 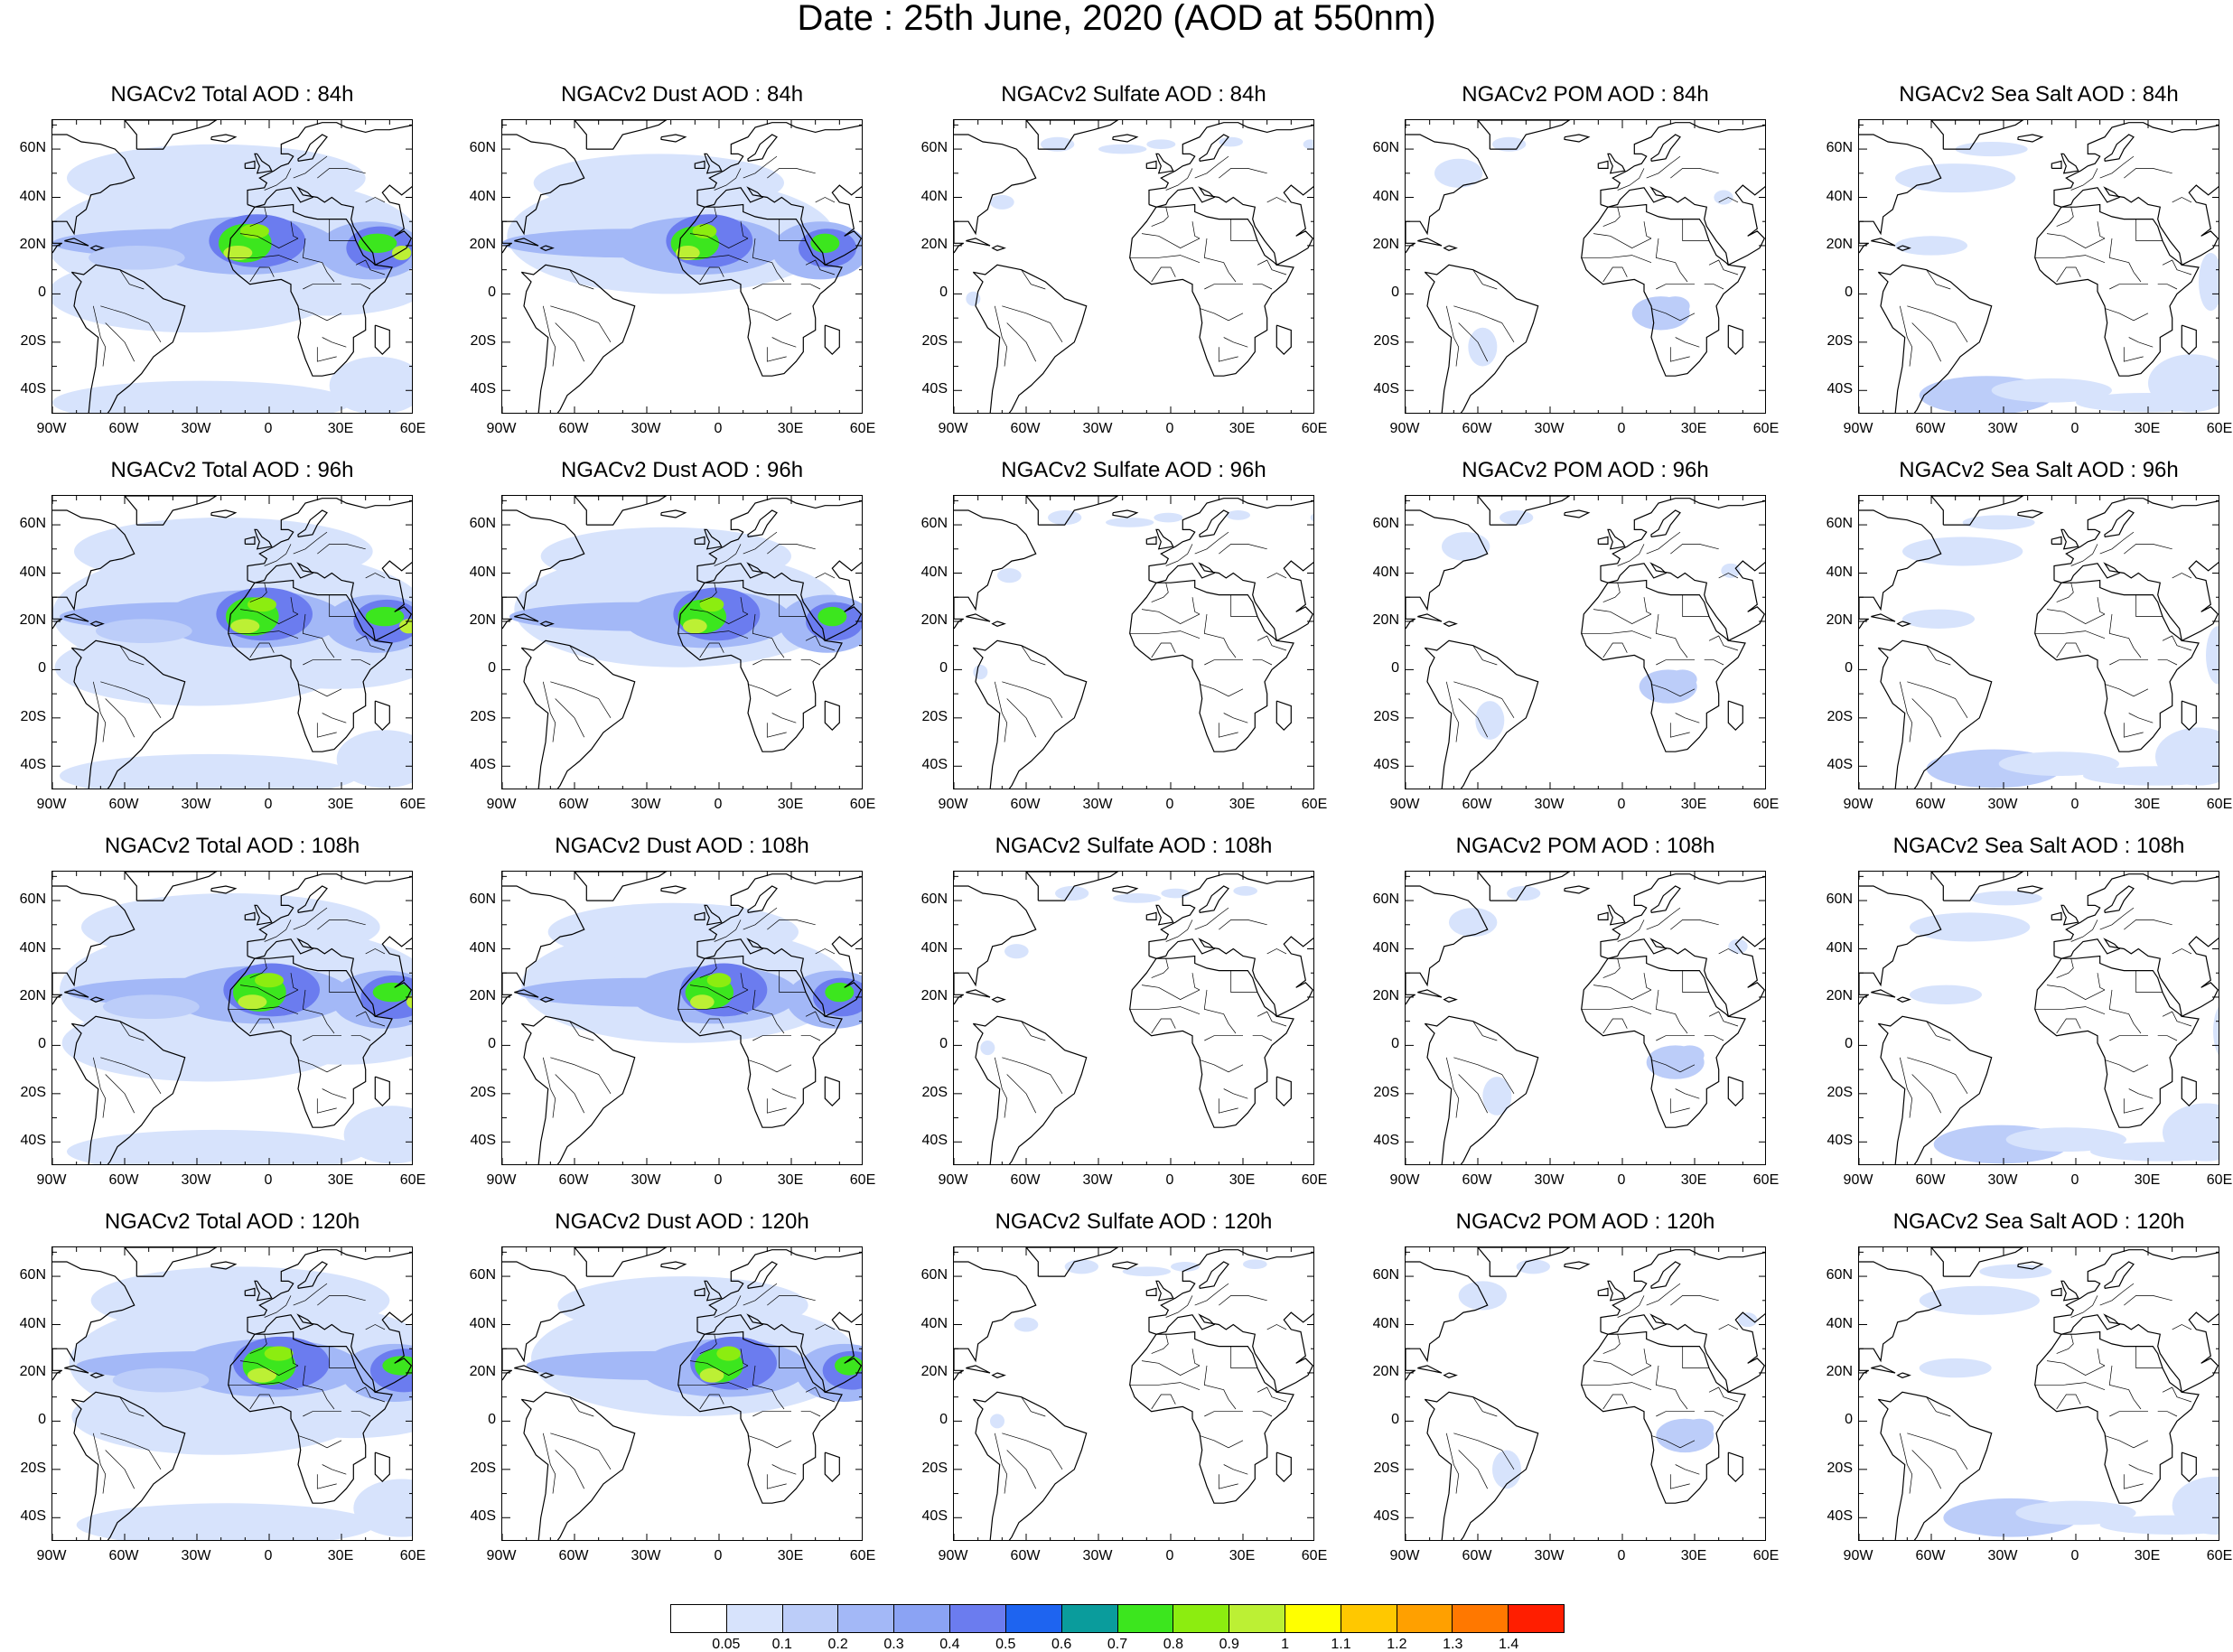 I want to click on lat-tick-label: 40S, so click(x=934, y=1516).